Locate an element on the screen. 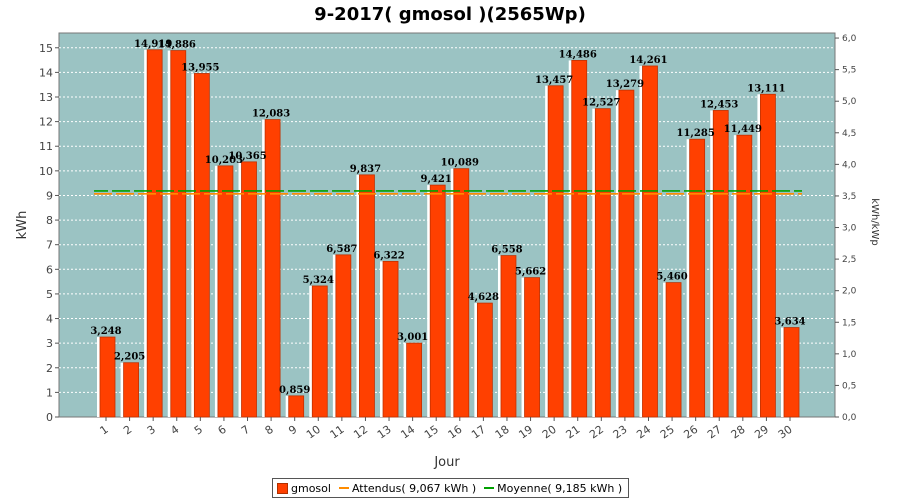  x-tick-label: 24 is located at coordinates (643, 432).